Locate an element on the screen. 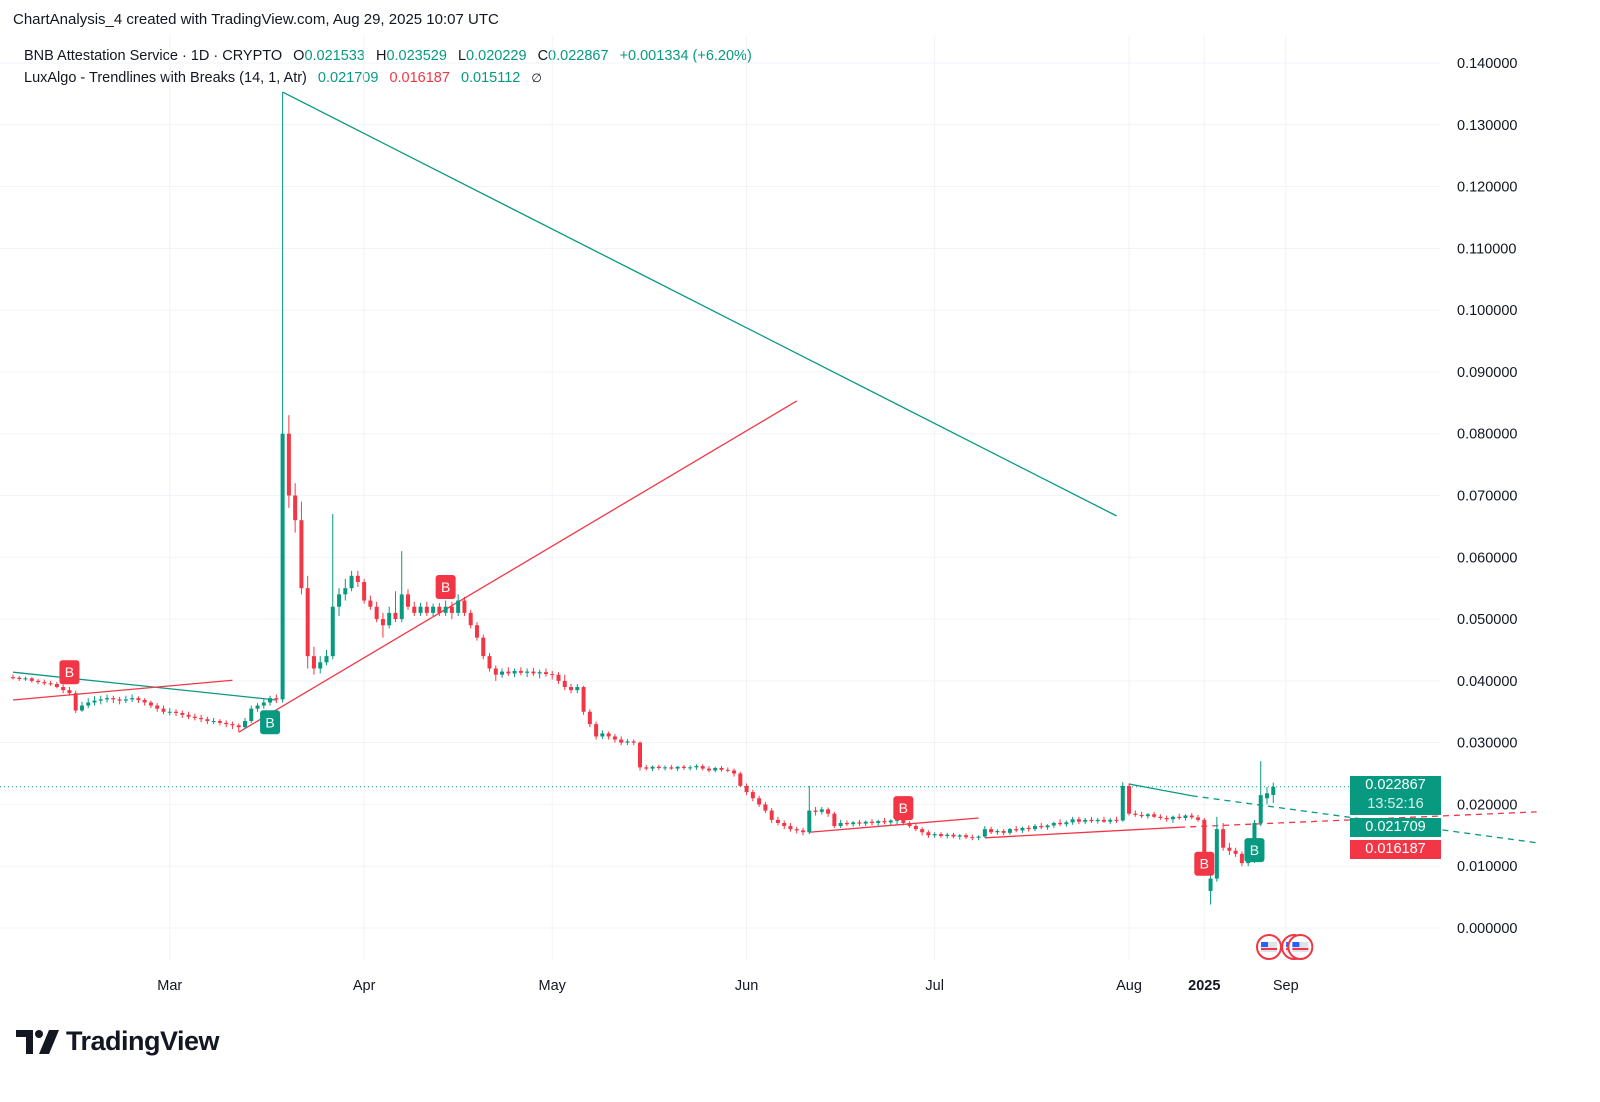 The height and width of the screenshot is (1102, 1600). indicator-value-1: 0.021709 is located at coordinates (348, 78).